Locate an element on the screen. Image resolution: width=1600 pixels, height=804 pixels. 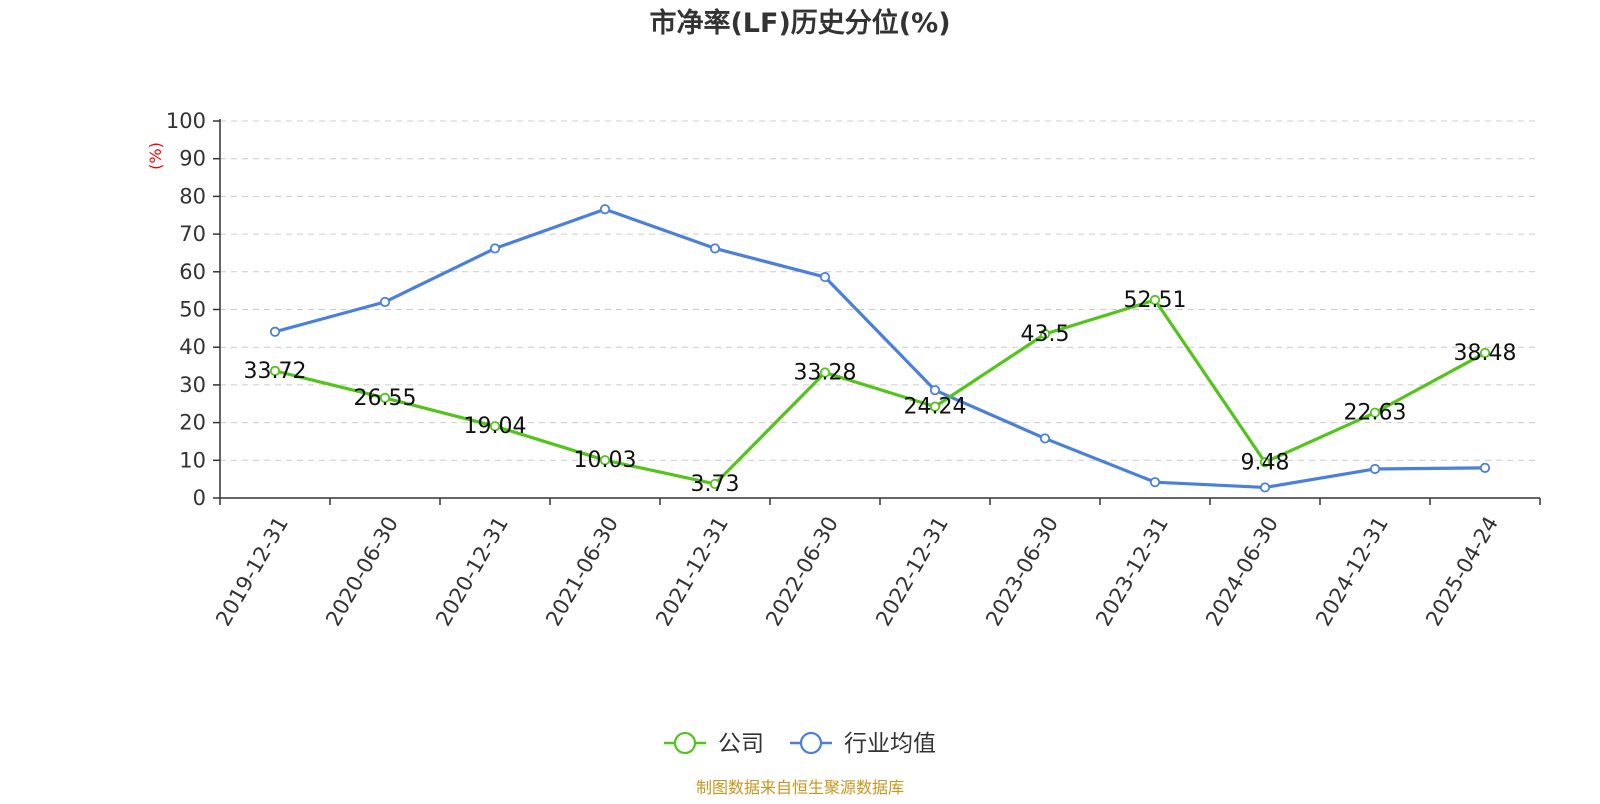
legend-item-0: 公司 is located at coordinates (714, 744).